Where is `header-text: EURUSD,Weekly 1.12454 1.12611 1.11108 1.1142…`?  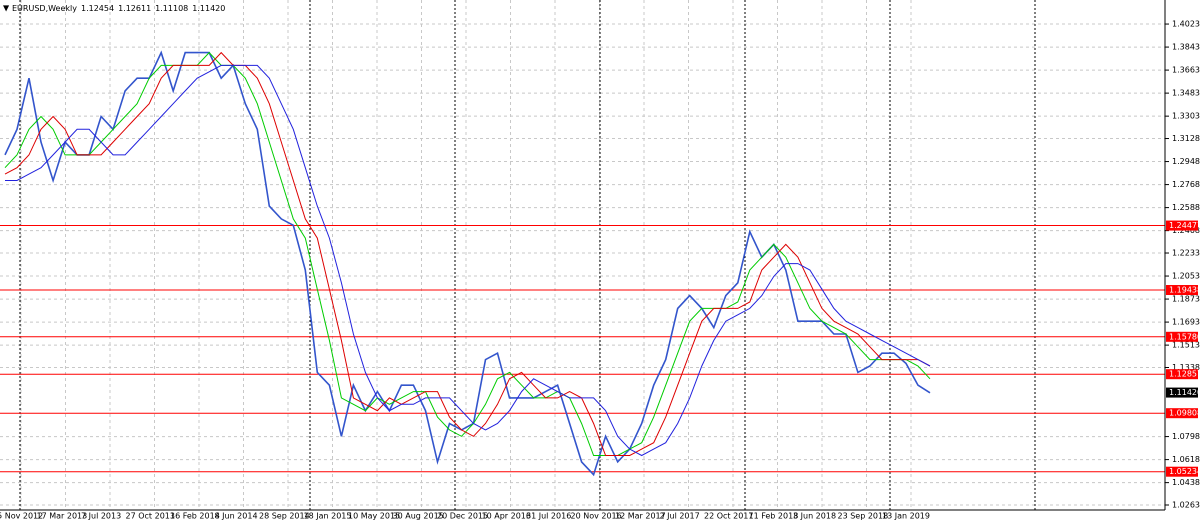
header-text: EURUSD,Weekly 1.12454 1.12611 1.11108 1.1142… is located at coordinates (118, 8).